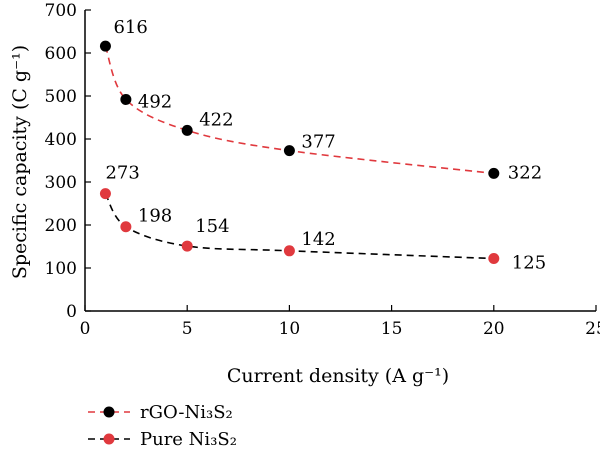 This screenshot has width=600, height=459. I want to click on x-tick-label: 0, so click(85, 329).